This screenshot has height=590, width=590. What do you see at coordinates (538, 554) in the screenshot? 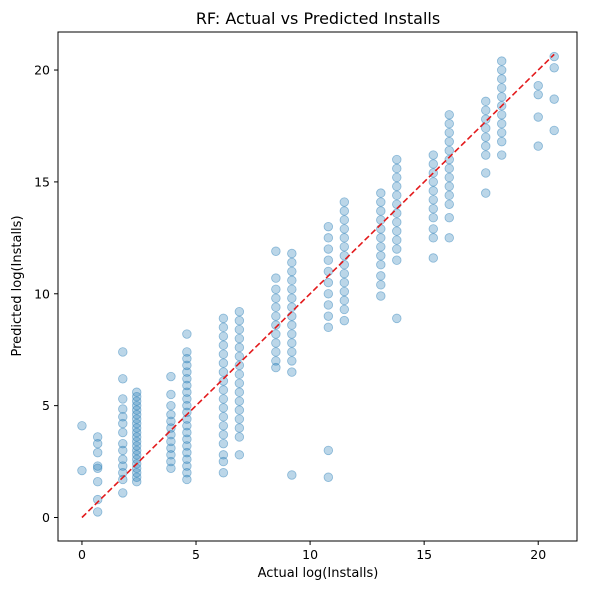
I see `x-tick-label: 20` at bounding box center [538, 554].